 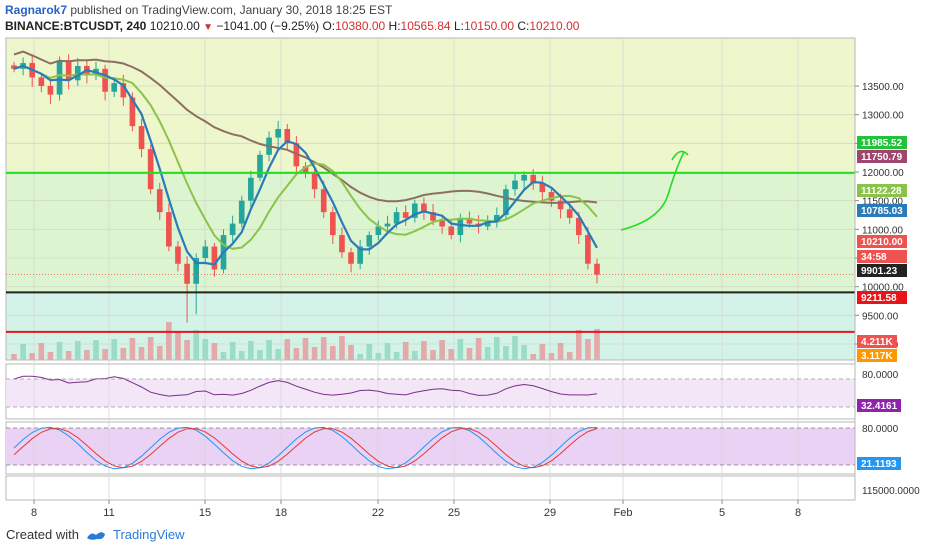 I want to click on open-label: O:, so click(x=329, y=26).